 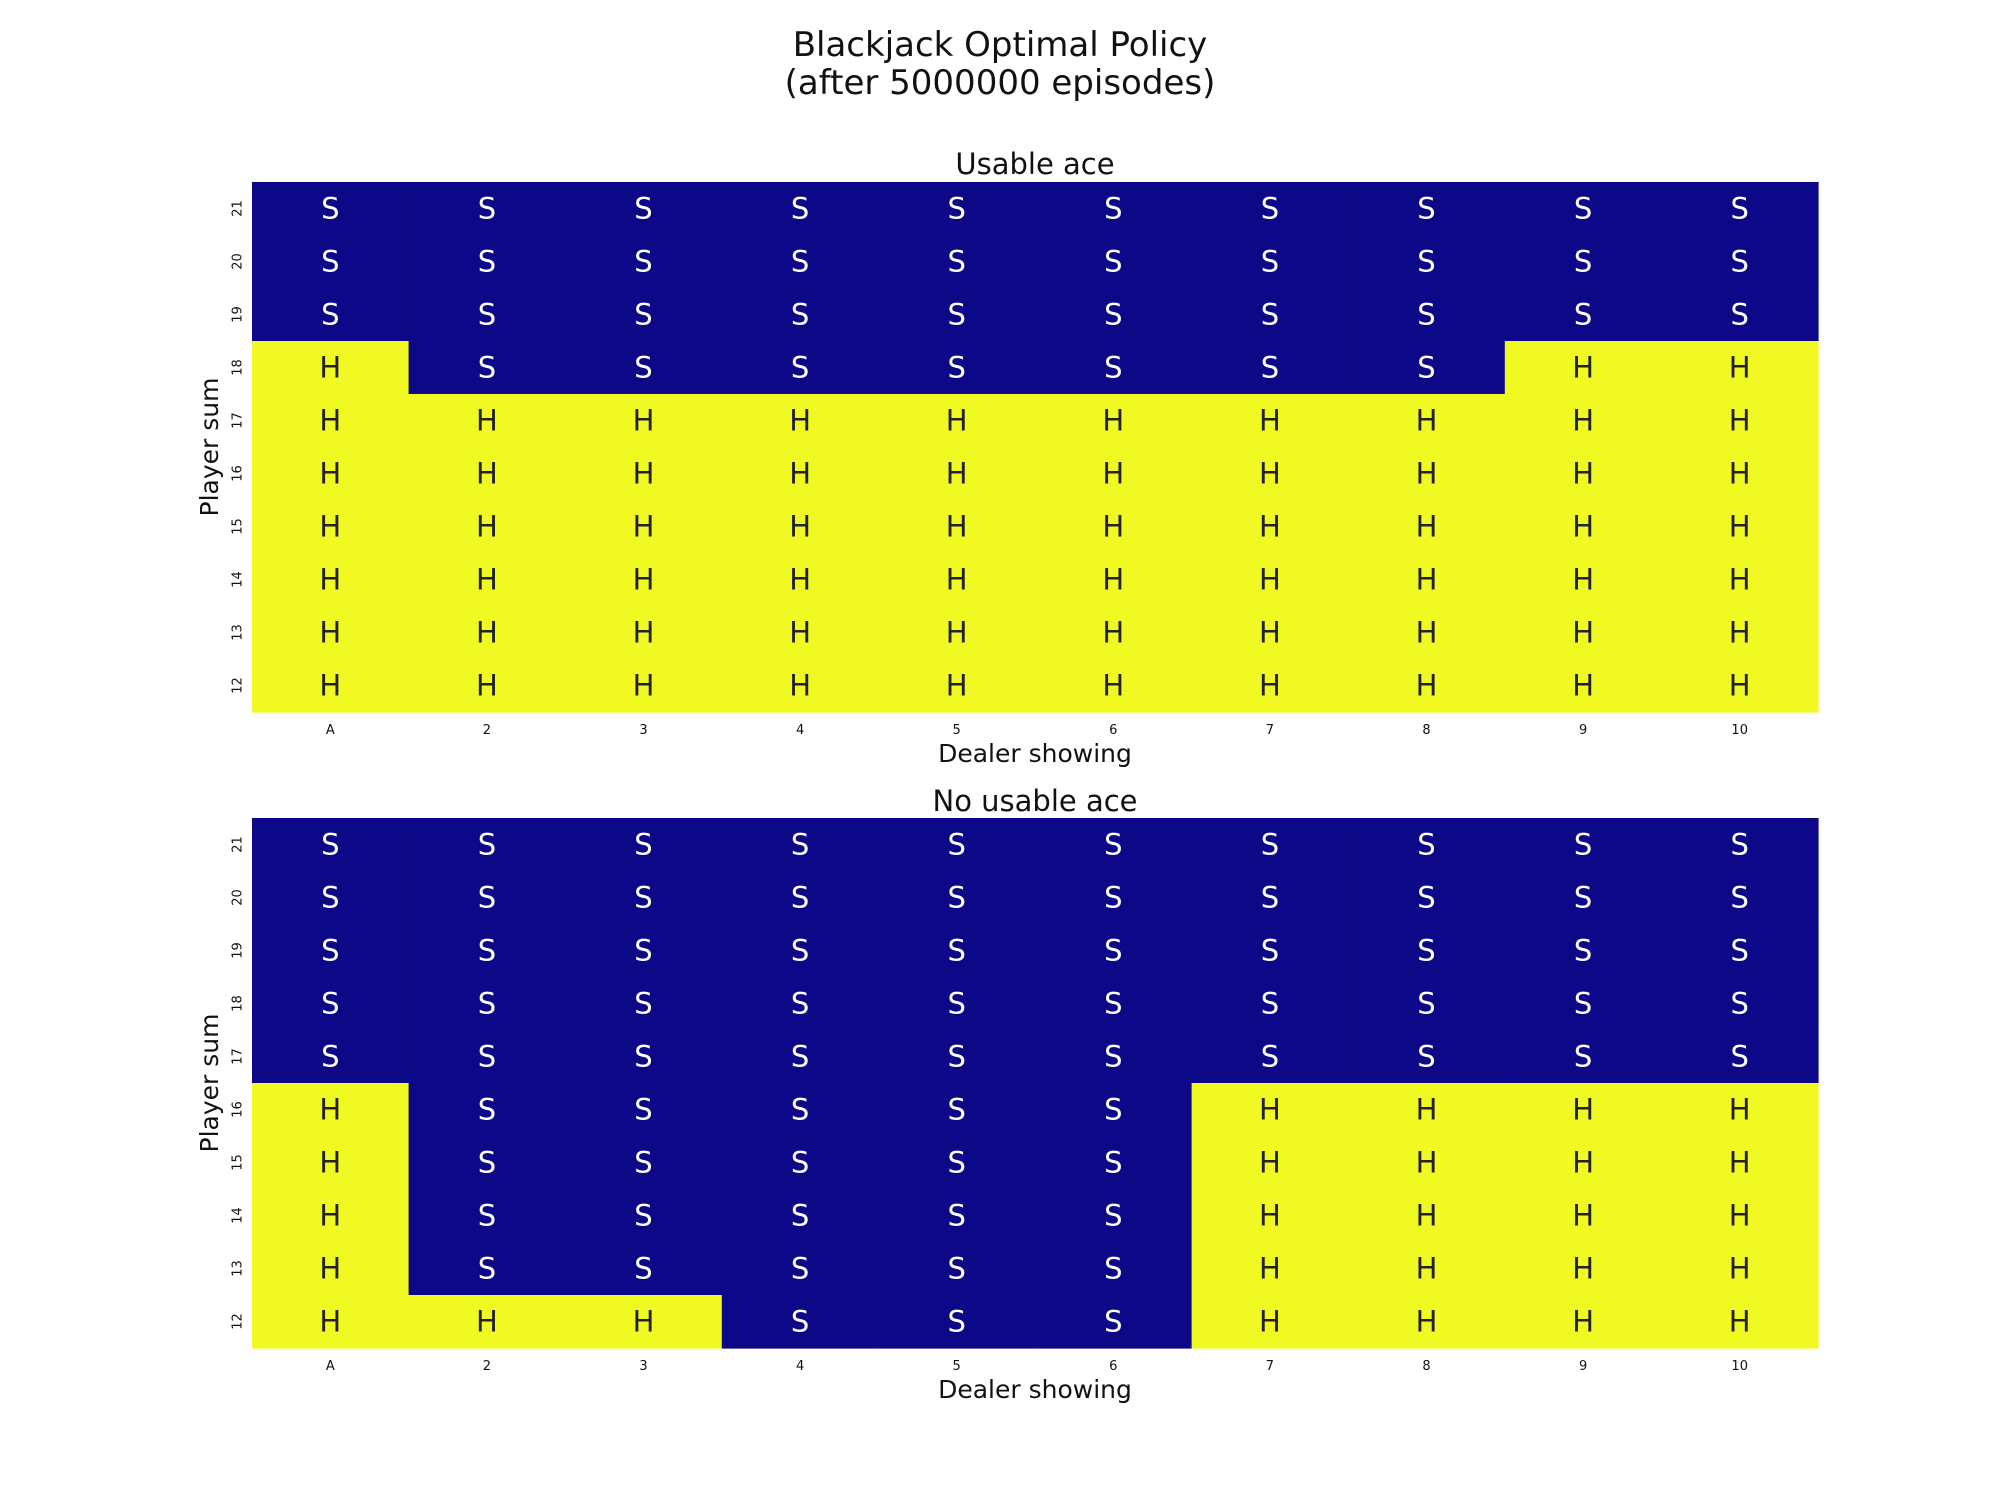 I want to click on y-tick-label: 12, so click(x=238, y=685).